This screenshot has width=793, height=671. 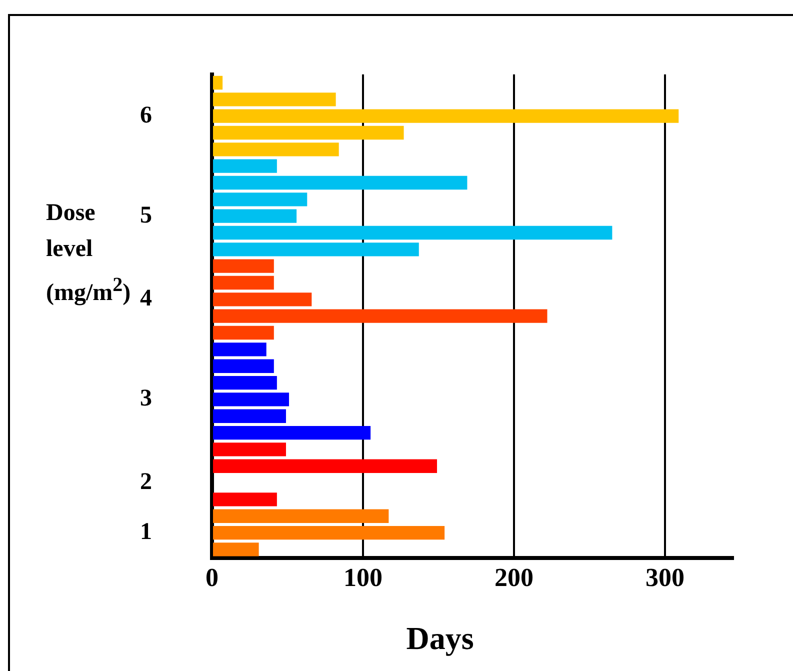 What do you see at coordinates (146, 215) in the screenshot?
I see `y-tick-label: 5` at bounding box center [146, 215].